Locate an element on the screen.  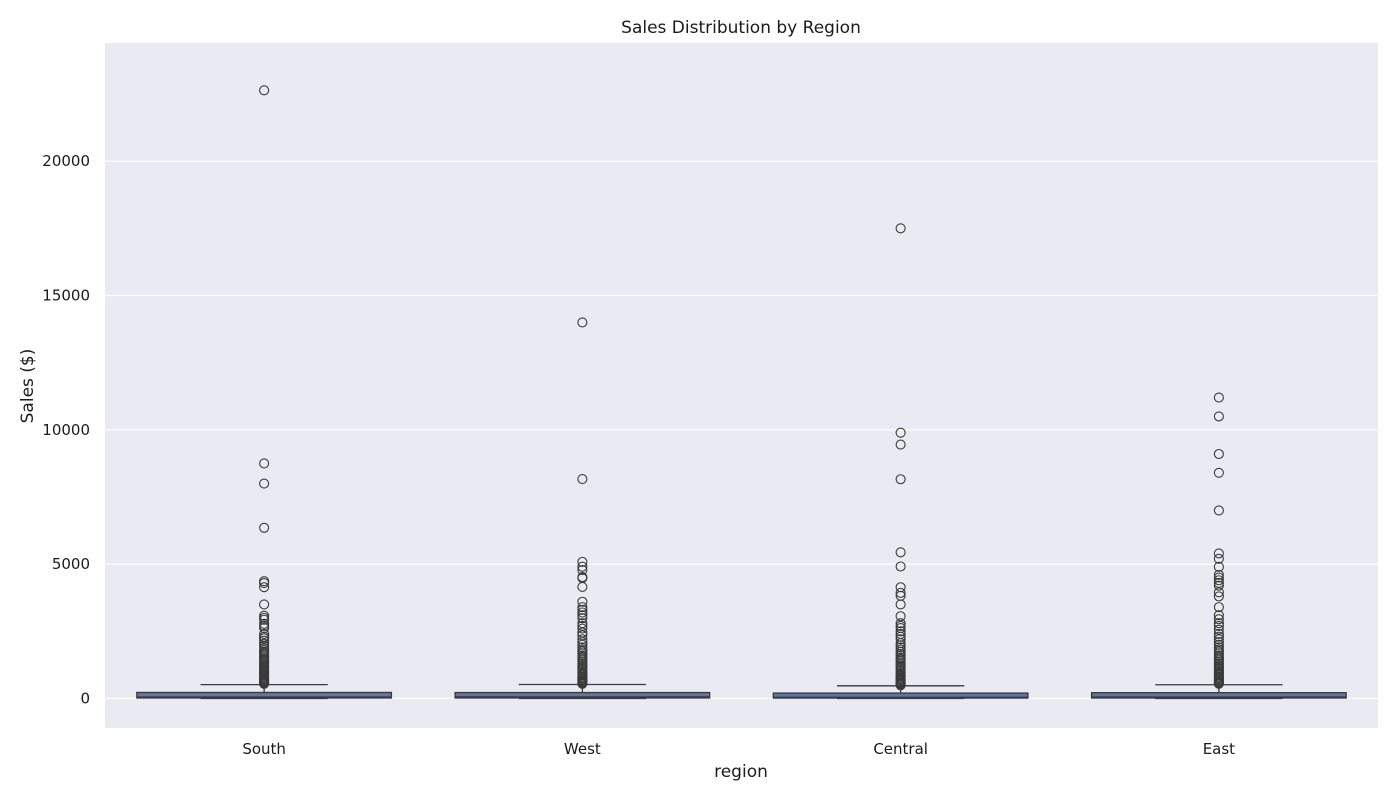
y-tick-label: 5000 is located at coordinates (71, 564).